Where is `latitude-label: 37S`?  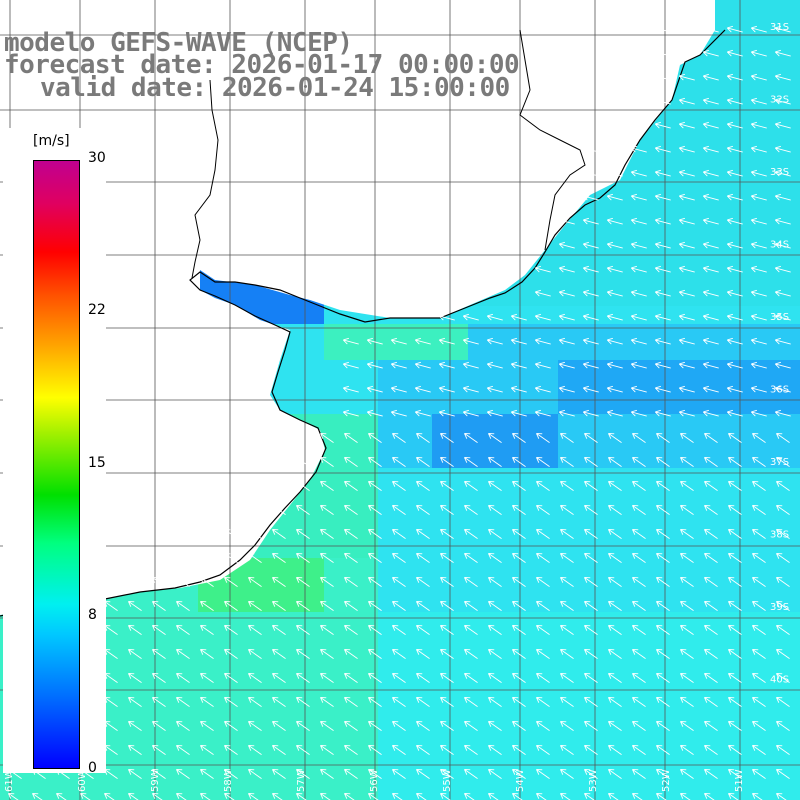
latitude-label: 37S is located at coordinates (779, 462).